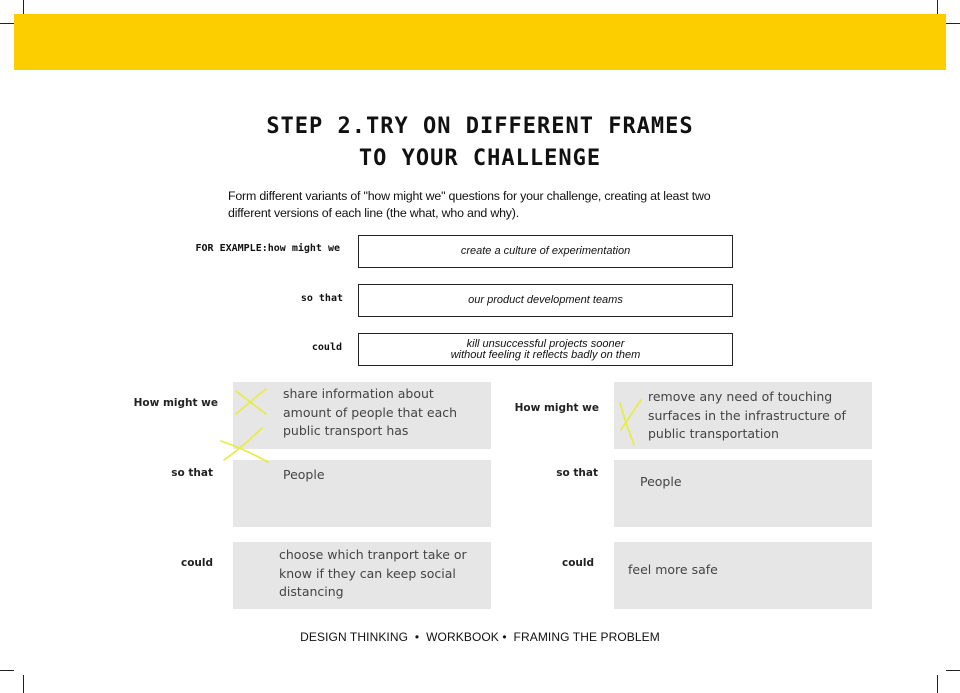 This screenshot has width=960, height=693. I want to click on example-so-that-label: so that, so click(321, 298).